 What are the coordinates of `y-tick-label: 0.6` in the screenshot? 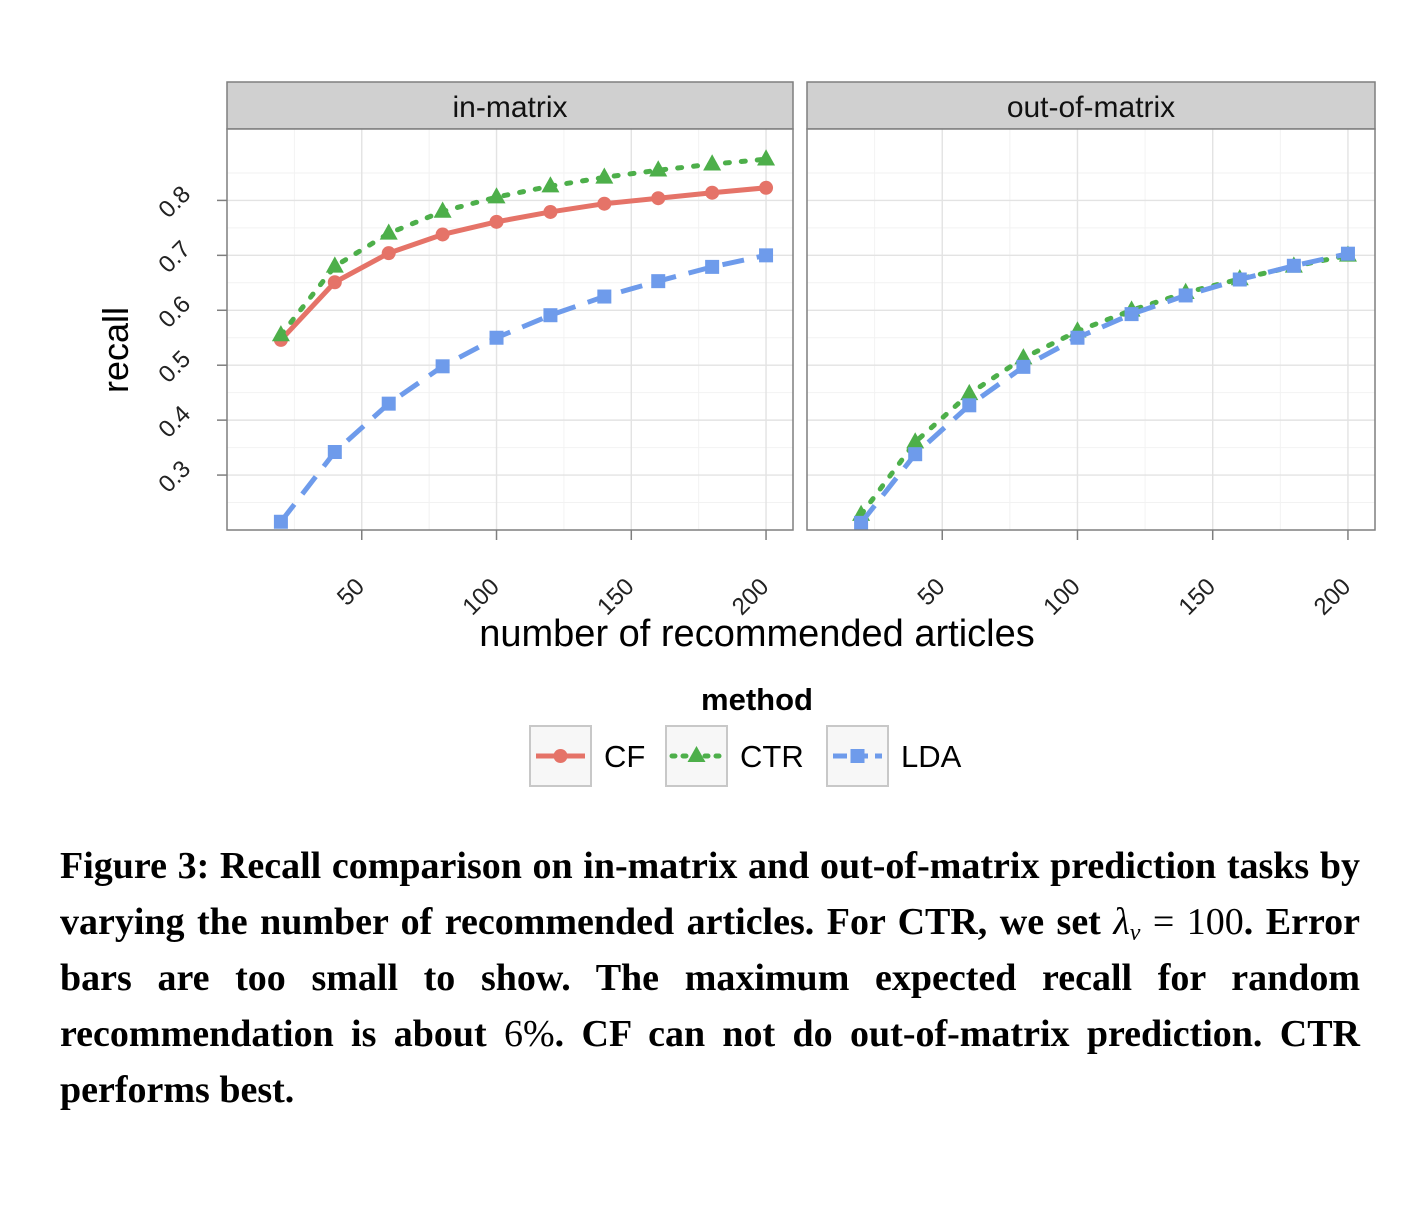 It's located at (174, 312).